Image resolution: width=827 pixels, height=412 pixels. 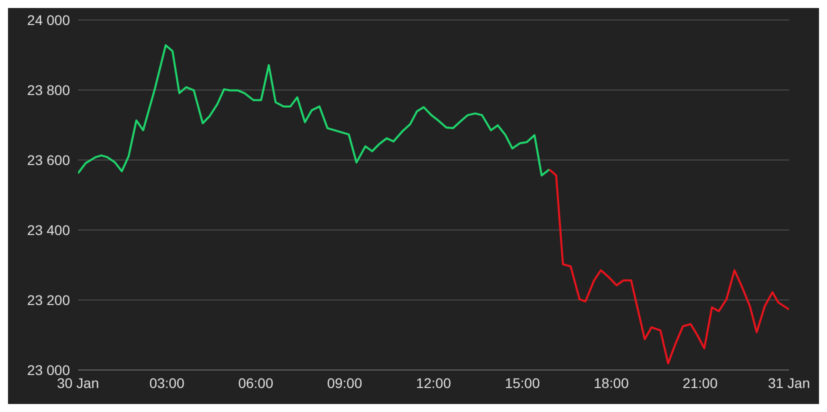 What do you see at coordinates (700, 382) in the screenshot?
I see `x-tick-label: 21:00` at bounding box center [700, 382].